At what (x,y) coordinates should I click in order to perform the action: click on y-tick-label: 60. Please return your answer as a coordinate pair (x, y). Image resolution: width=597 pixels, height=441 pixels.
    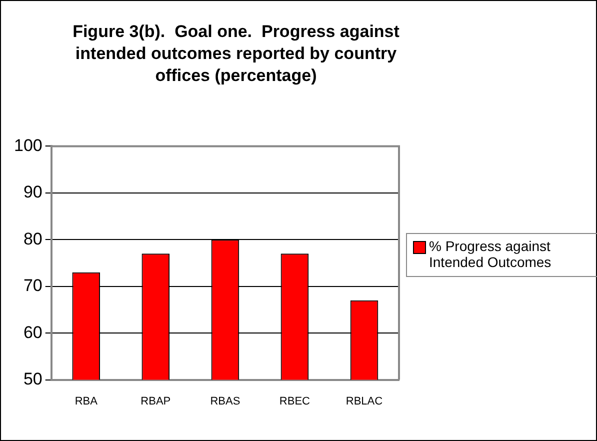
    Looking at the image, I should click on (32, 332).